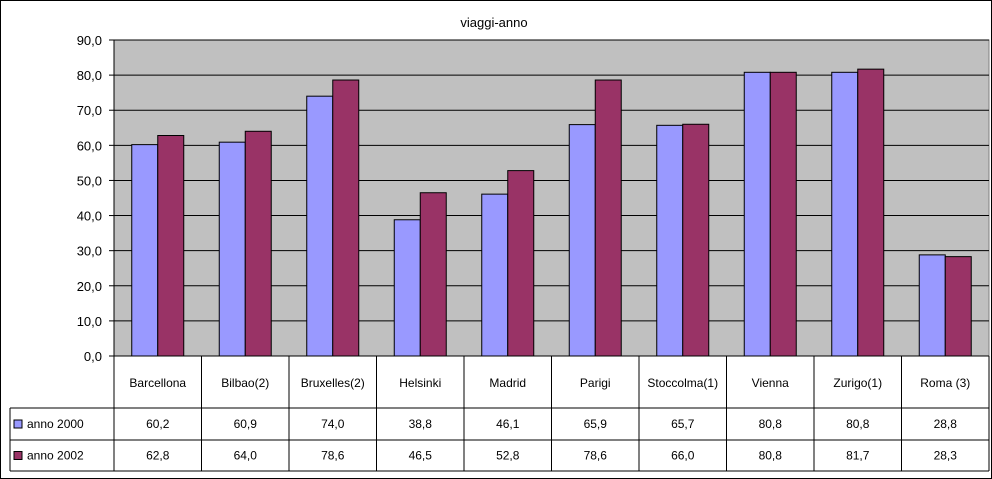 Image resolution: width=992 pixels, height=479 pixels. Describe the element at coordinates (89, 145) in the screenshot. I see `y-tick-label: 60,0` at that location.